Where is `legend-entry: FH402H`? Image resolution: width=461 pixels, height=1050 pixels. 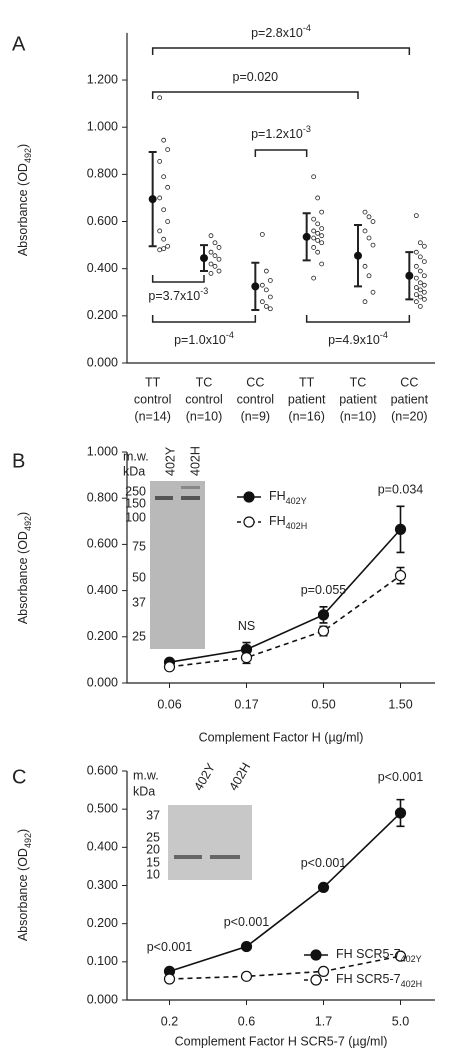
legend-entry: FH402H is located at coordinates (288, 522).